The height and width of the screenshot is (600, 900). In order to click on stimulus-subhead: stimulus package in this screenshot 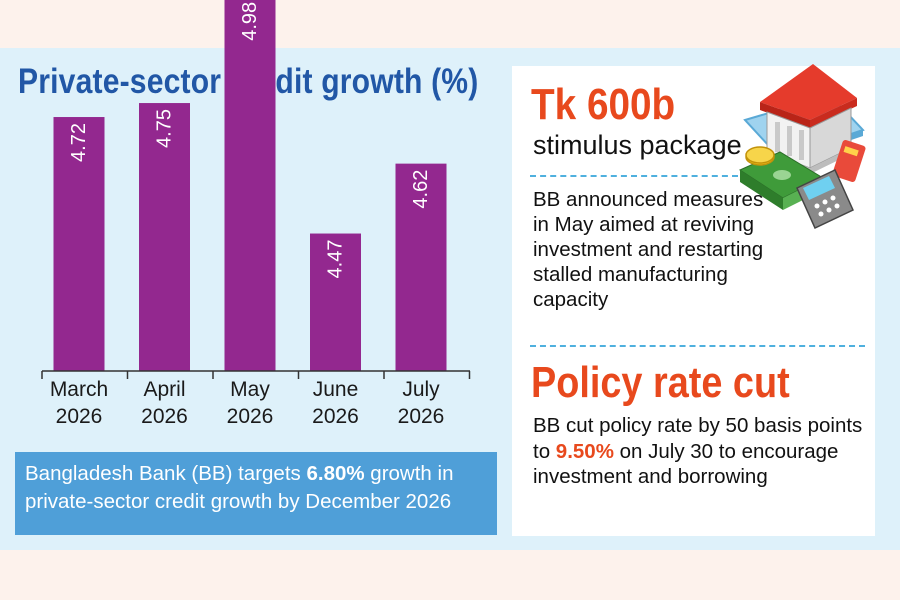, I will do `click(637, 145)`.